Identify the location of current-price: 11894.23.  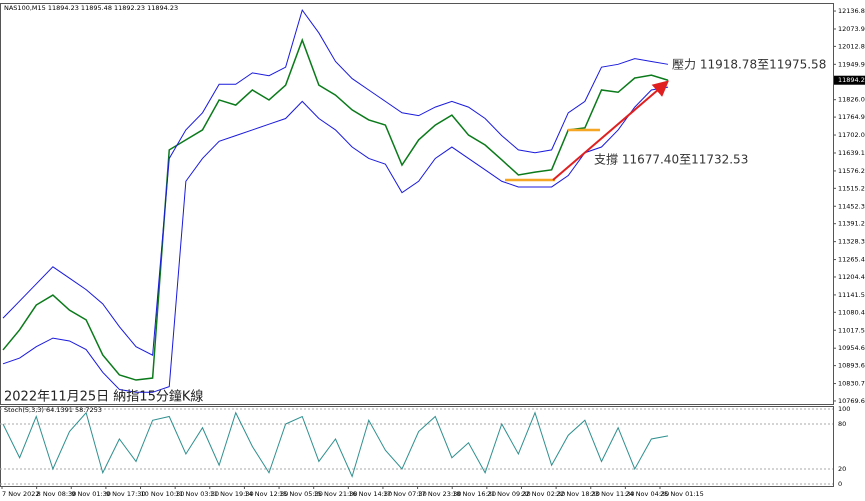
(851, 80).